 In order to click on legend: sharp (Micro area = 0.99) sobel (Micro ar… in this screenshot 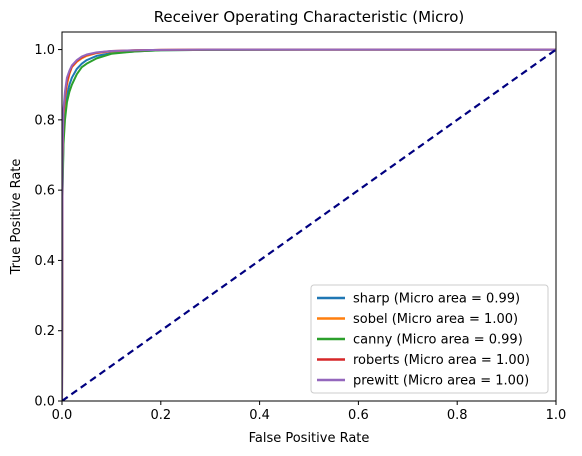, I will do `click(429, 339)`.